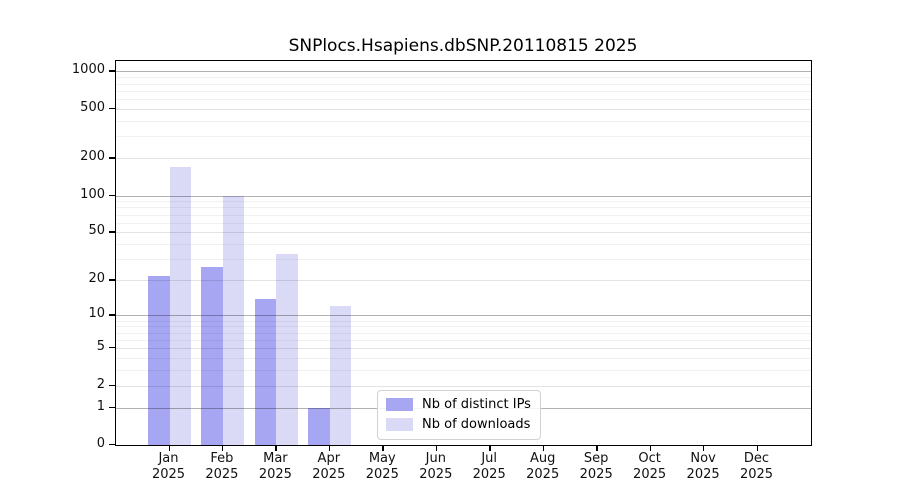 This screenshot has width=900, height=500. Describe the element at coordinates (436, 448) in the screenshot. I see `x-tick-jun` at that location.